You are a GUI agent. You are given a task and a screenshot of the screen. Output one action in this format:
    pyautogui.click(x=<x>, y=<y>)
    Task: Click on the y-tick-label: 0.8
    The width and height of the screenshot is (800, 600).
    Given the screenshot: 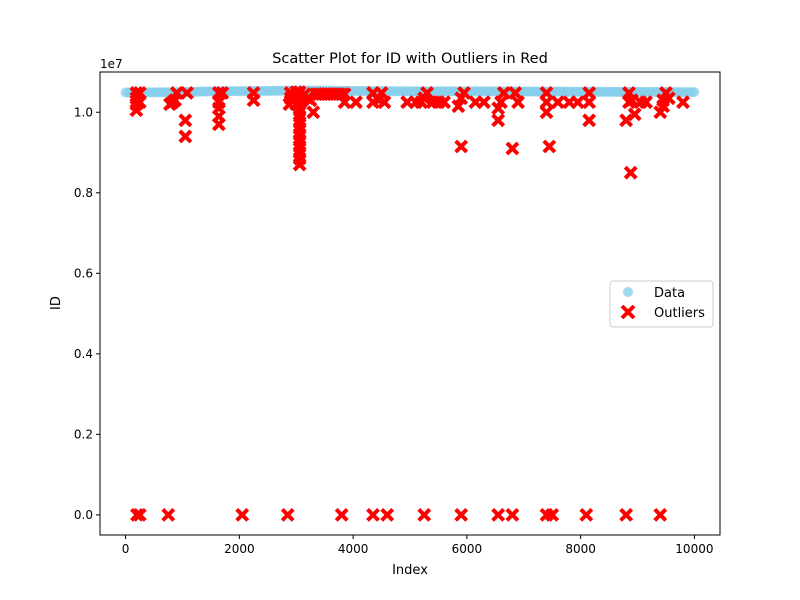 What is the action you would take?
    pyautogui.click(x=83, y=193)
    